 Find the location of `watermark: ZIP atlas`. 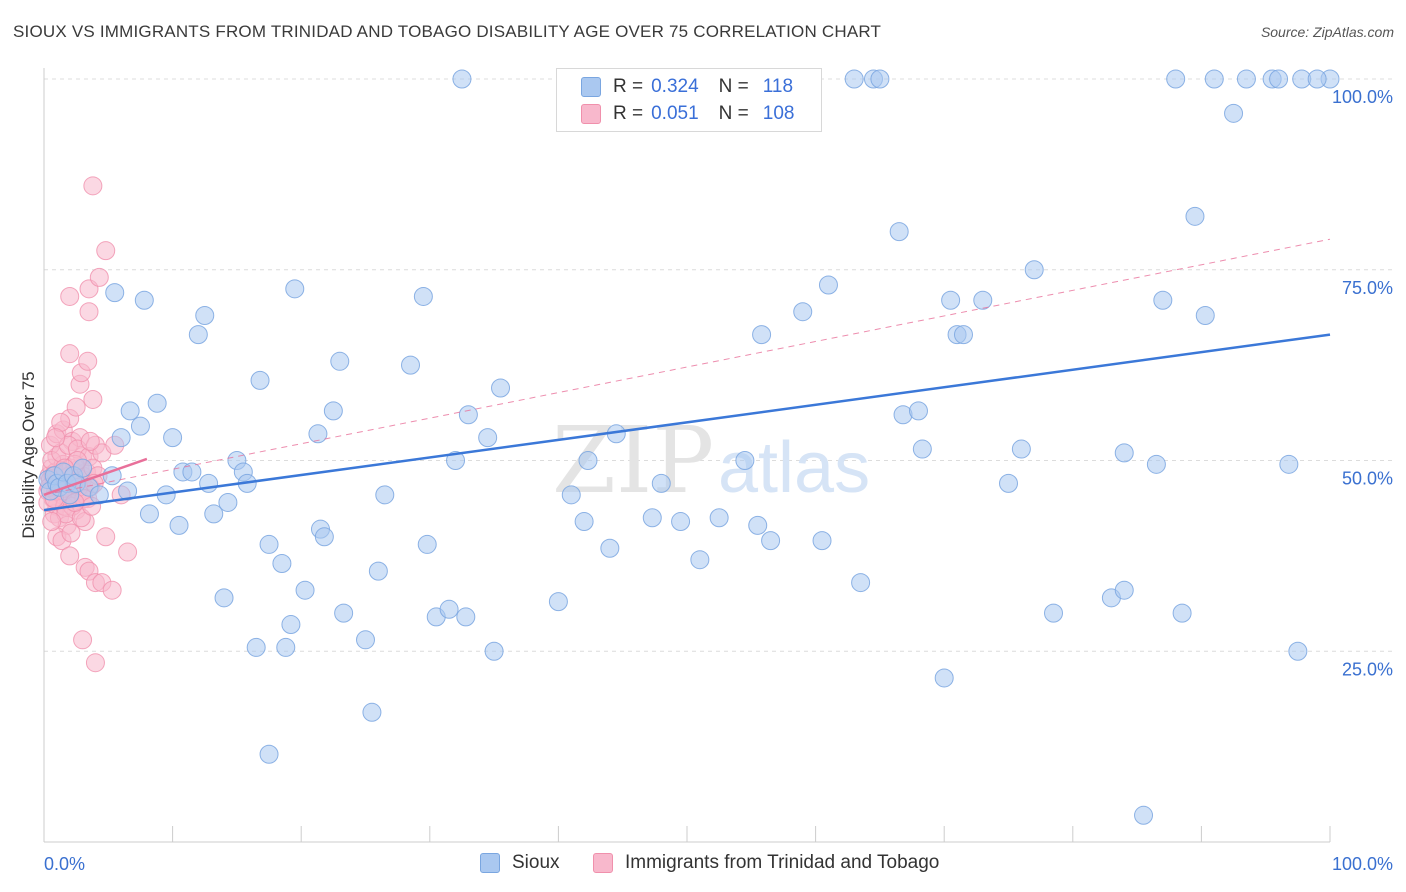

watermark: ZIP atlas is located at coordinates (711, 460).